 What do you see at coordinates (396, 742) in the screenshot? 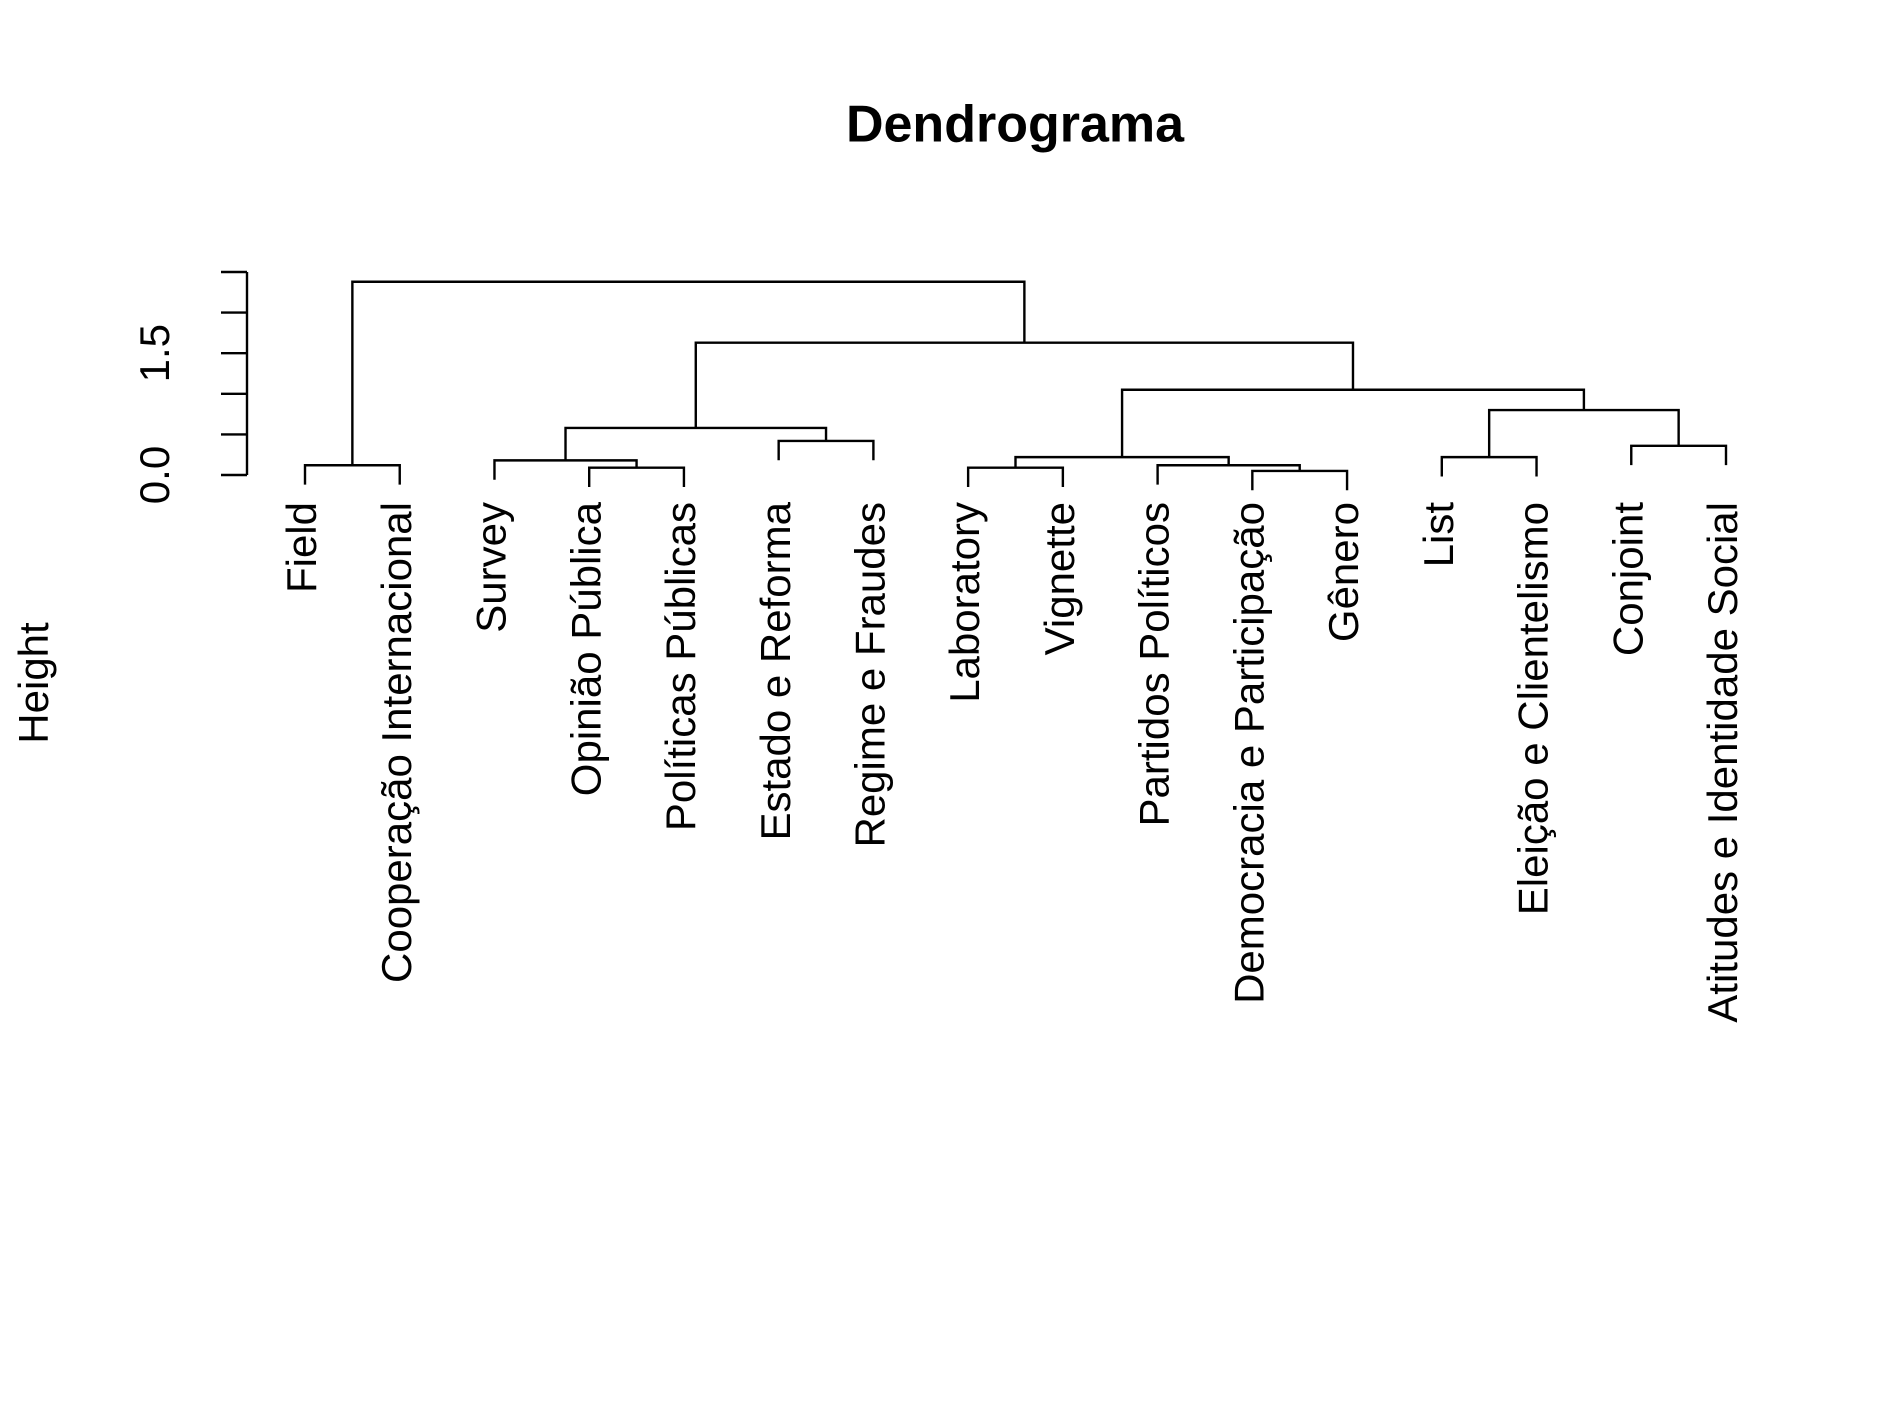
I see `leaf-label: Cooperação Internacional` at bounding box center [396, 742].